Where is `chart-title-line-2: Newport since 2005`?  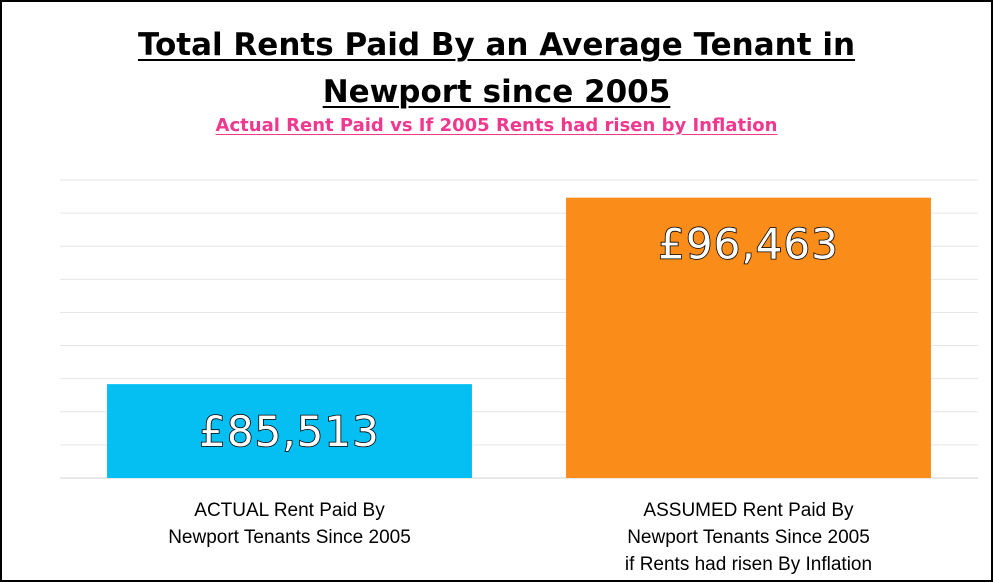
chart-title-line-2: Newport since 2005 is located at coordinates (496, 92).